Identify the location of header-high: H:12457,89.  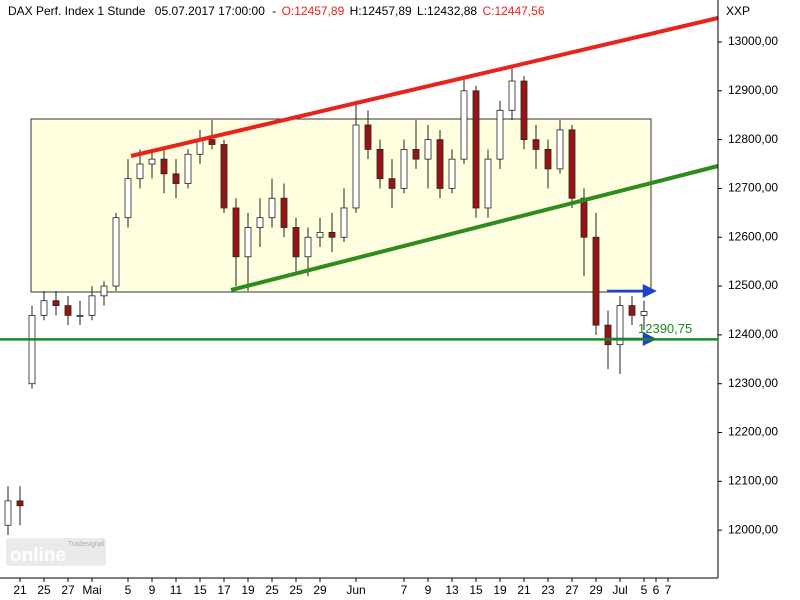
(381, 11).